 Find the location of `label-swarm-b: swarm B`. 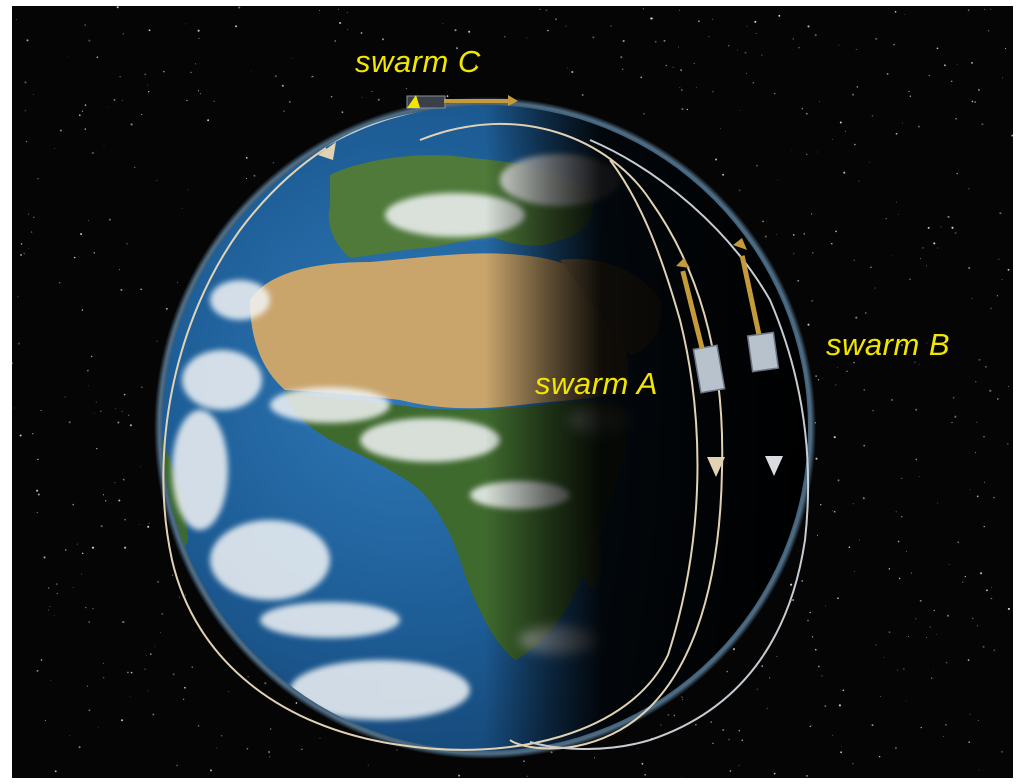

label-swarm-b: swarm B is located at coordinates (888, 344).